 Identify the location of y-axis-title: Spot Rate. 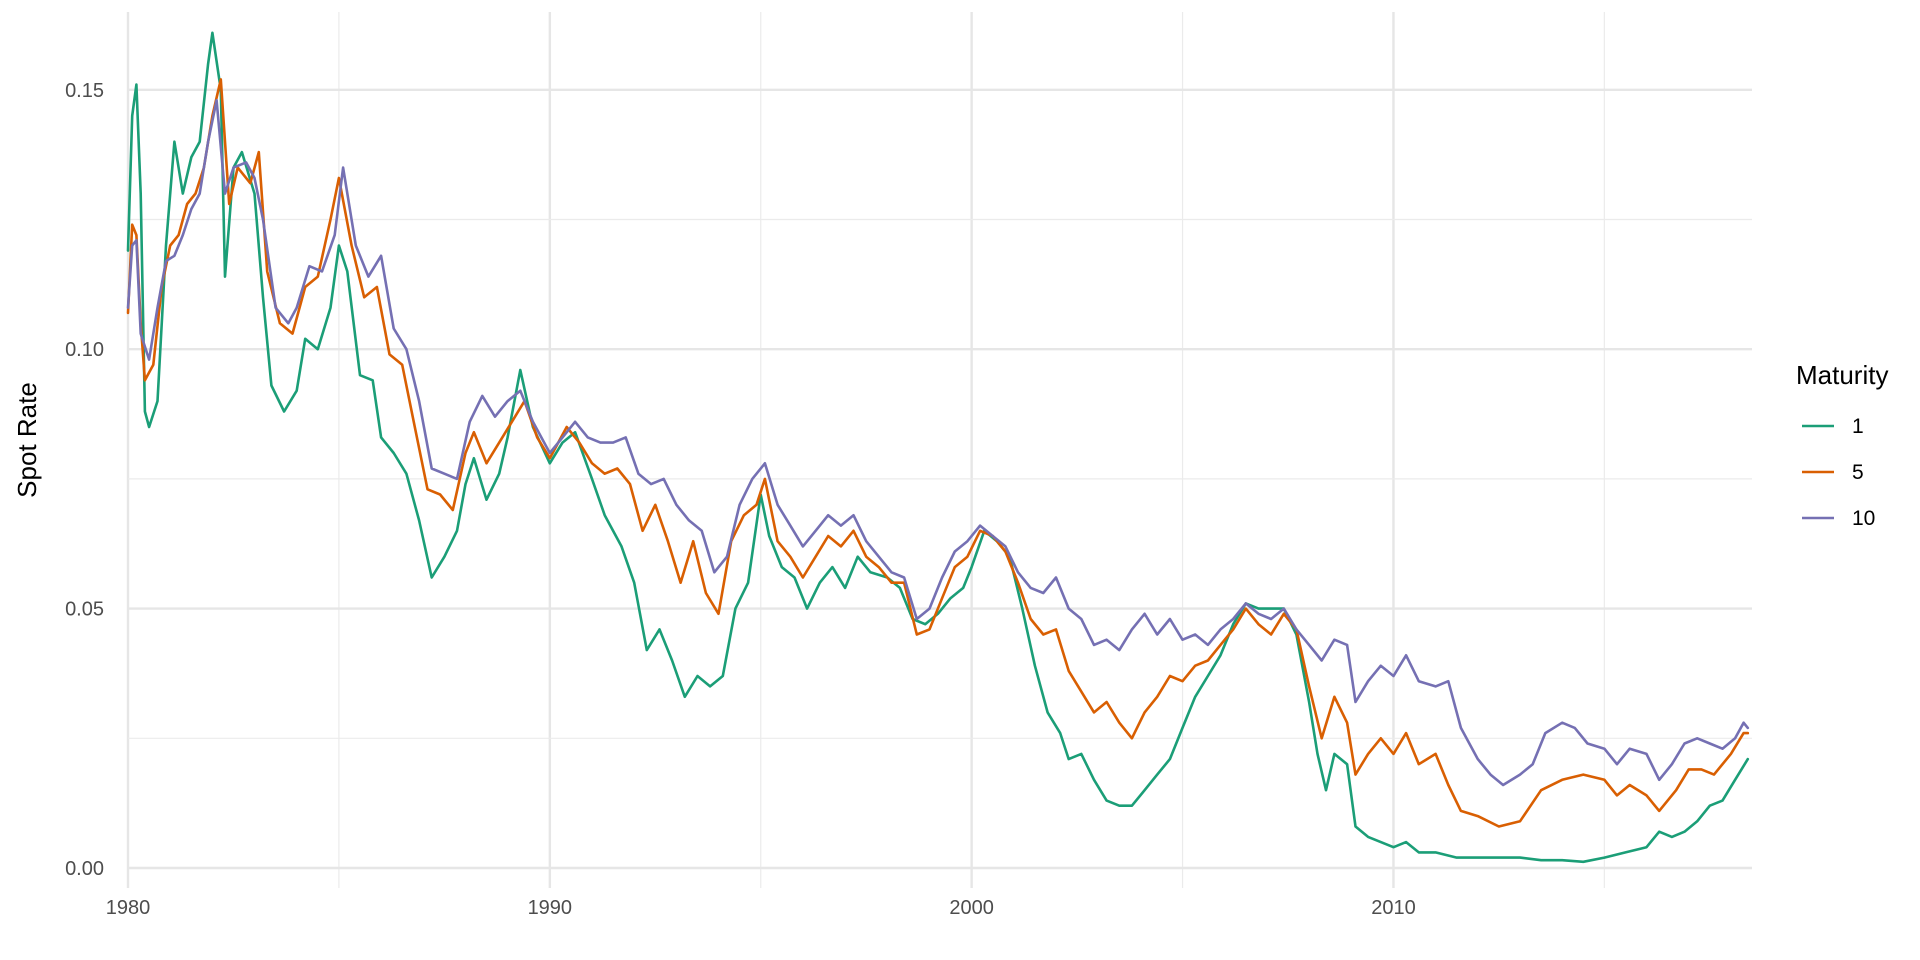
(27, 440).